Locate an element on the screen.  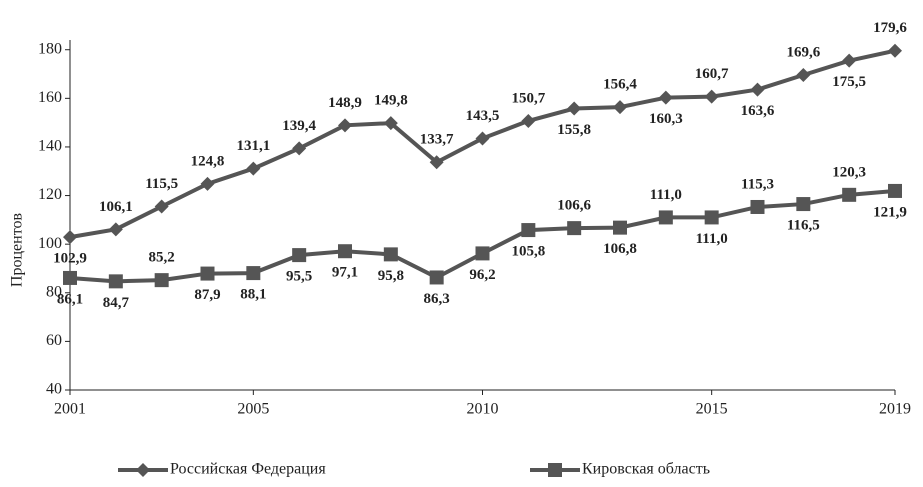
data-label: 85,2 is located at coordinates (162, 258).